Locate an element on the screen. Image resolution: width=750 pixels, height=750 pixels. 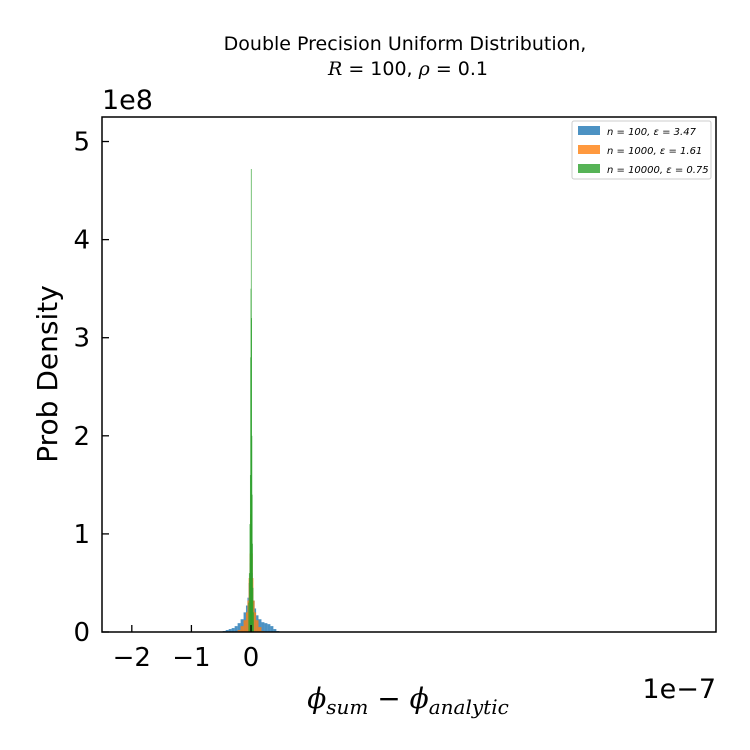
legend-label: n = 1000, ε = 1.61 is located at coordinates (654, 151).